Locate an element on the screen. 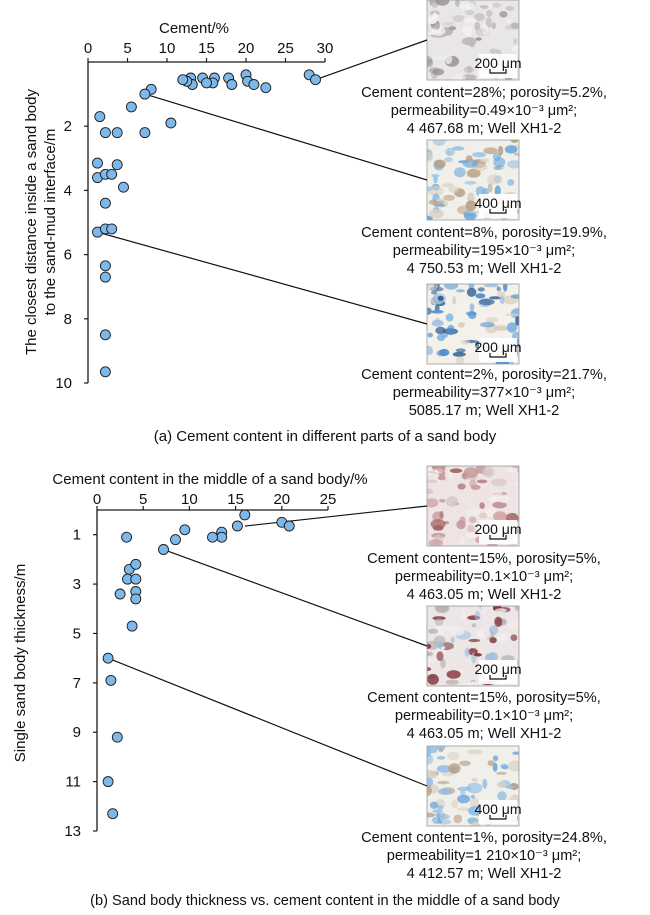 Image resolution: width=650 pixels, height=915 pixels. y-tick-label: 10 is located at coordinates (63, 383).